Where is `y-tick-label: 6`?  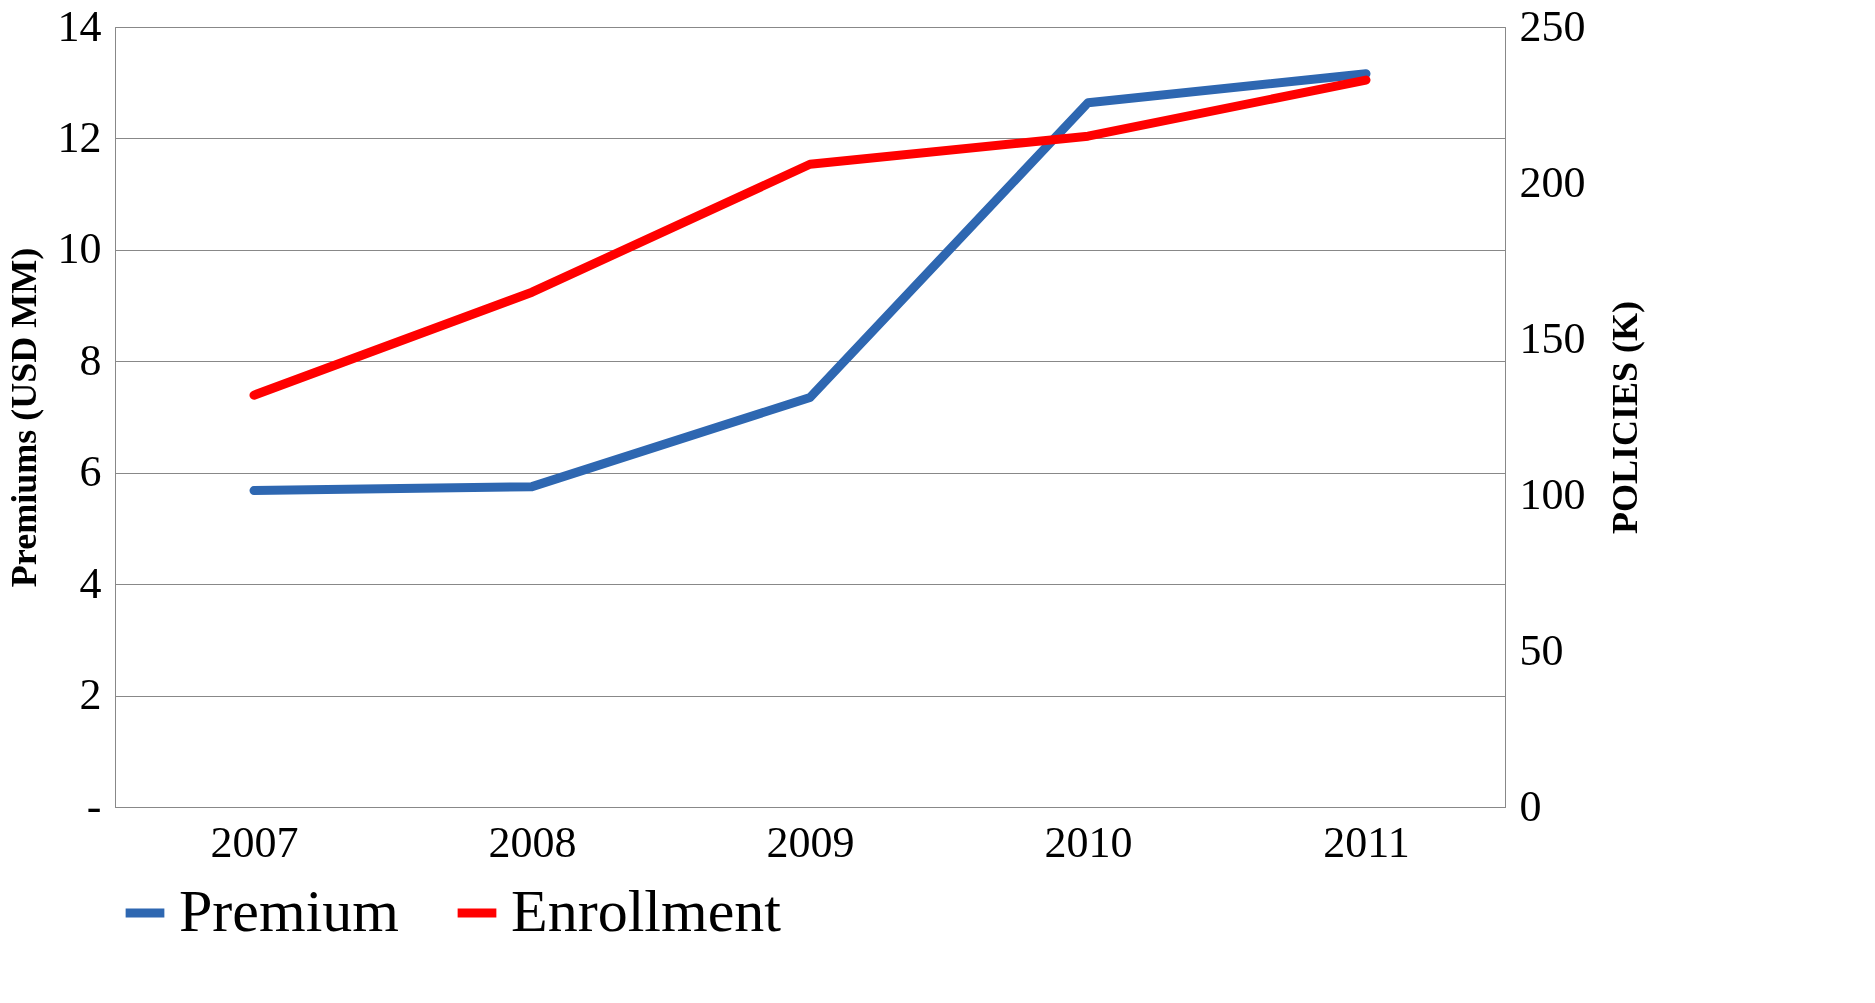 y-tick-label: 6 is located at coordinates (90, 472).